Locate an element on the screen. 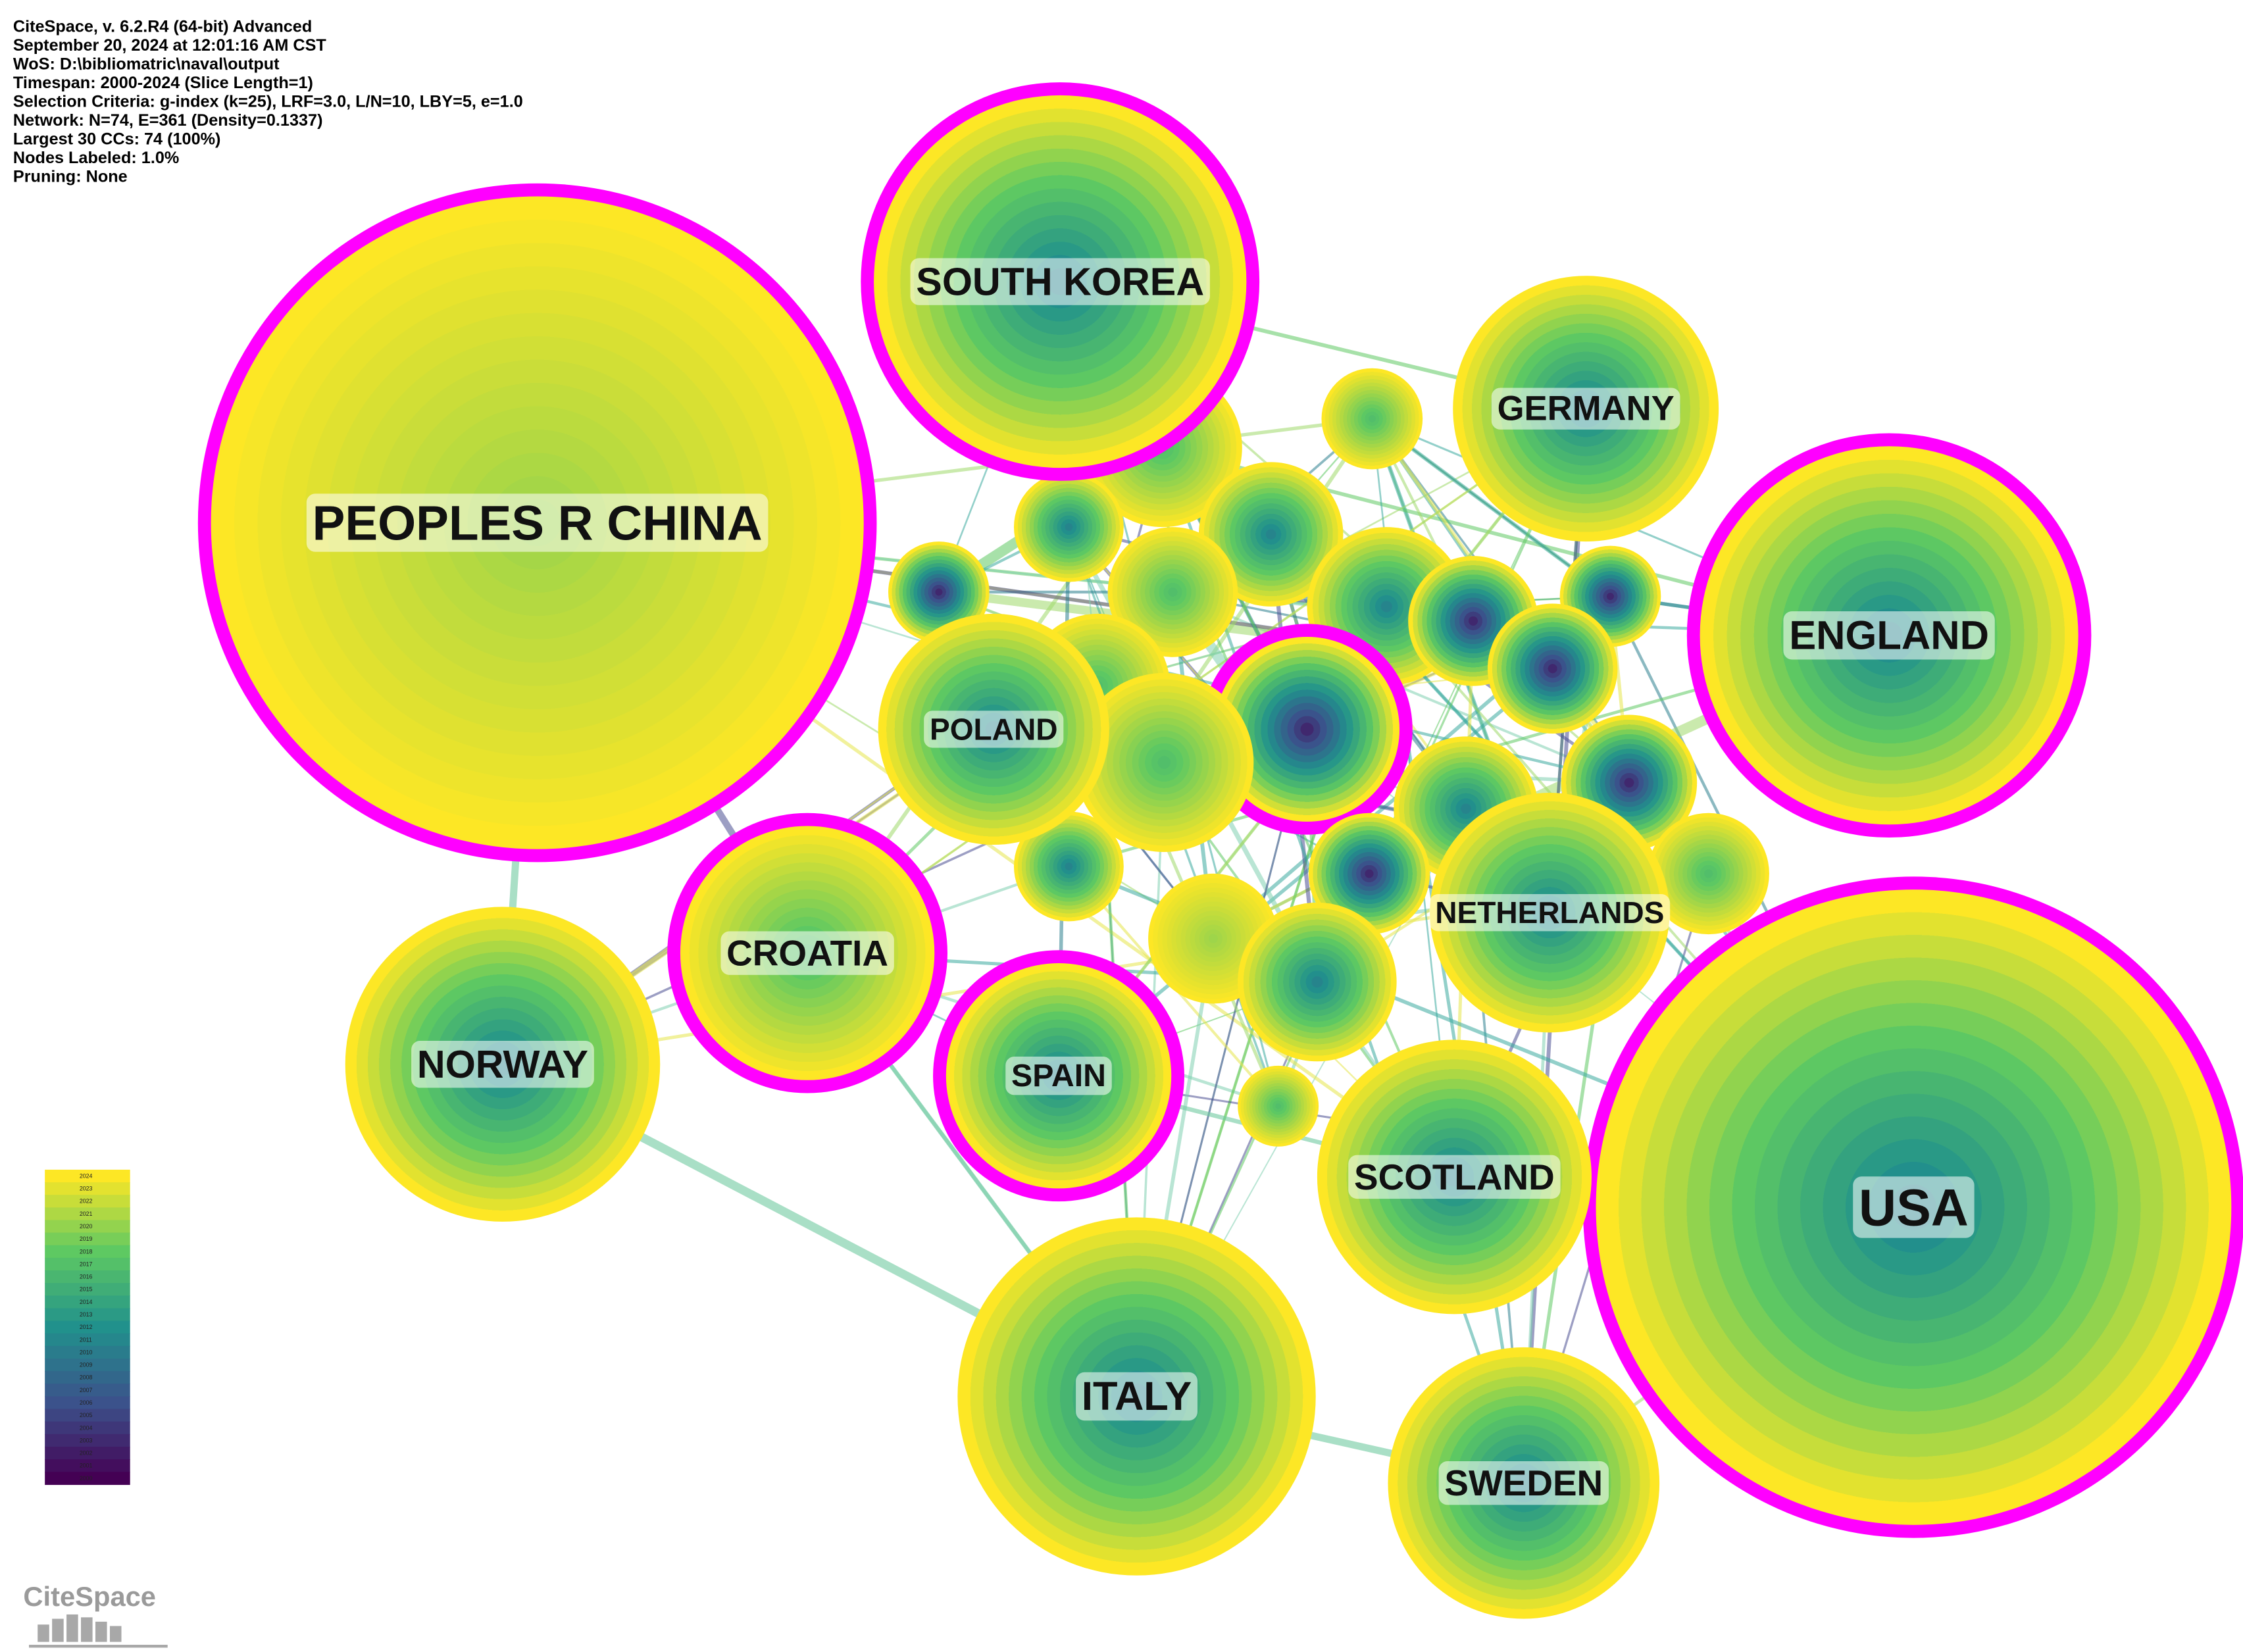  legend-year: 2006 is located at coordinates (87, 1403).